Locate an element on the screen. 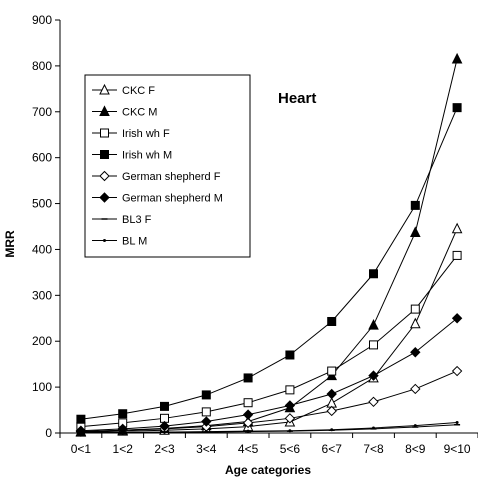 The height and width of the screenshot is (478, 478). legend-label: CKC M is located at coordinates (139, 113).